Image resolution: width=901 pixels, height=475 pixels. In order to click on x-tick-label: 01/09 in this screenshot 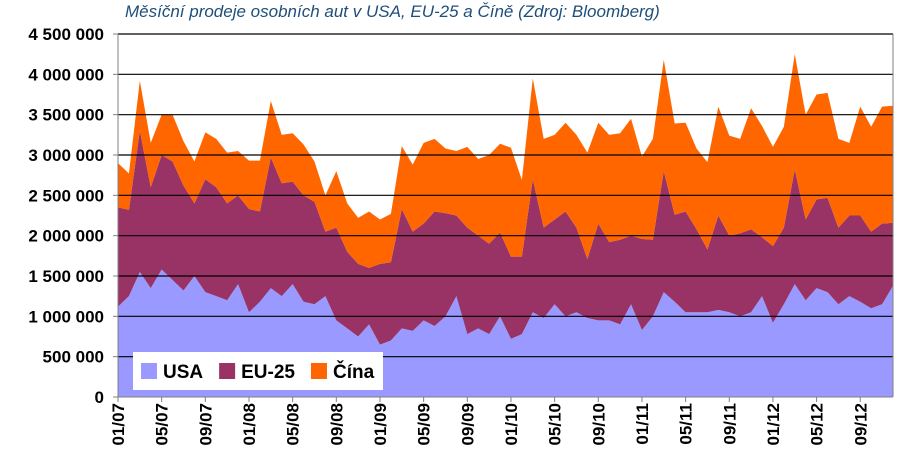, I will do `click(380, 424)`.